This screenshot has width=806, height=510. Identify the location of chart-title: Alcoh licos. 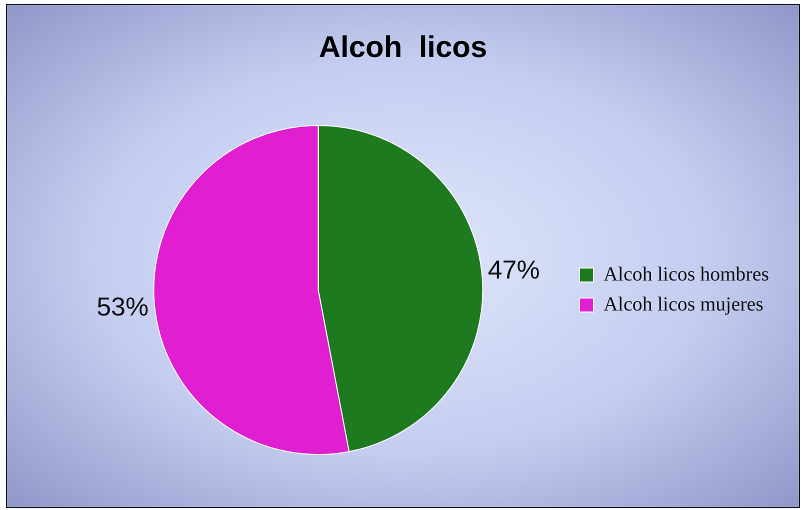
(403, 48).